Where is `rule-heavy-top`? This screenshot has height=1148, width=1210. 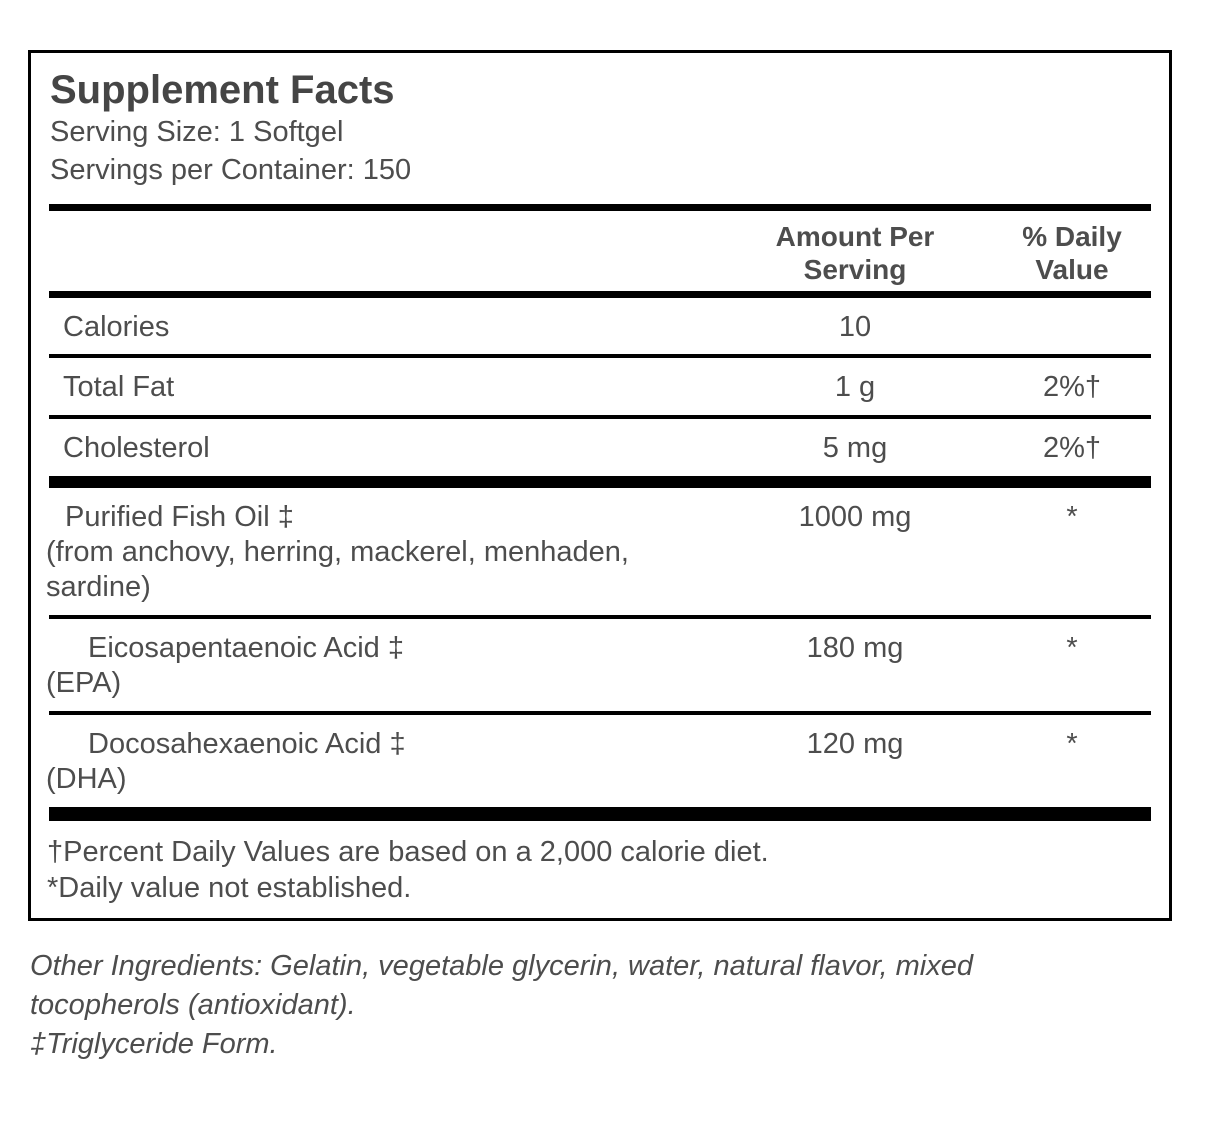
rule-heavy-top is located at coordinates (600, 207).